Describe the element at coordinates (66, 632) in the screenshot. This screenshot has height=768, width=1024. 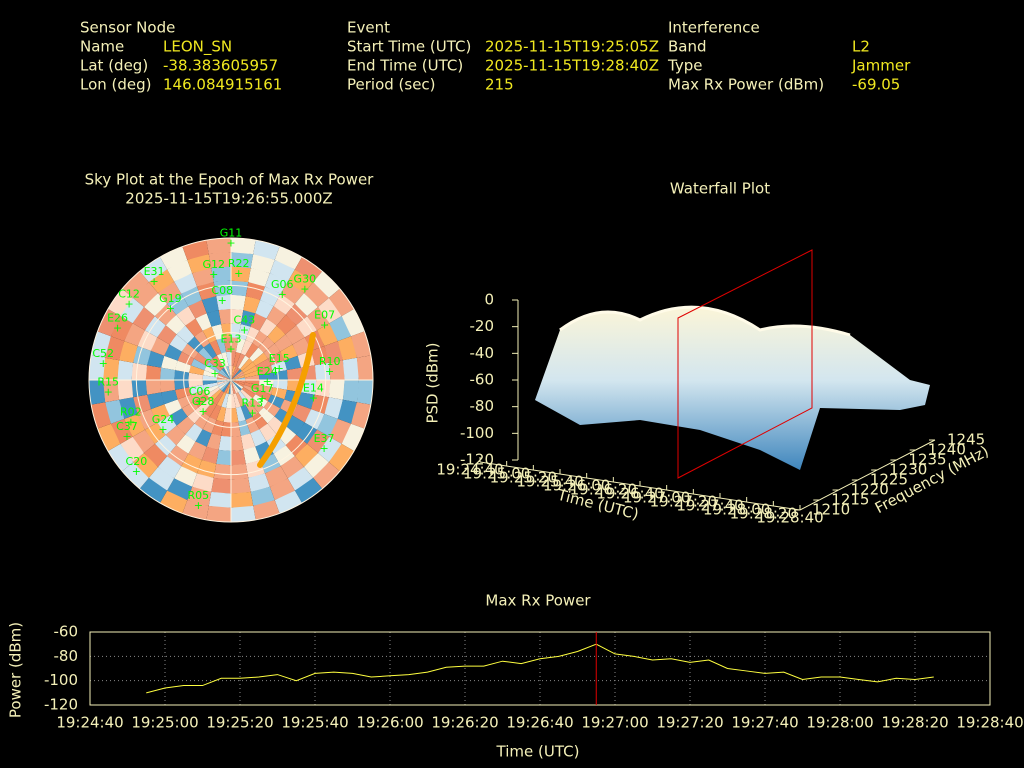
I see `y-tick-label: -60` at that location.